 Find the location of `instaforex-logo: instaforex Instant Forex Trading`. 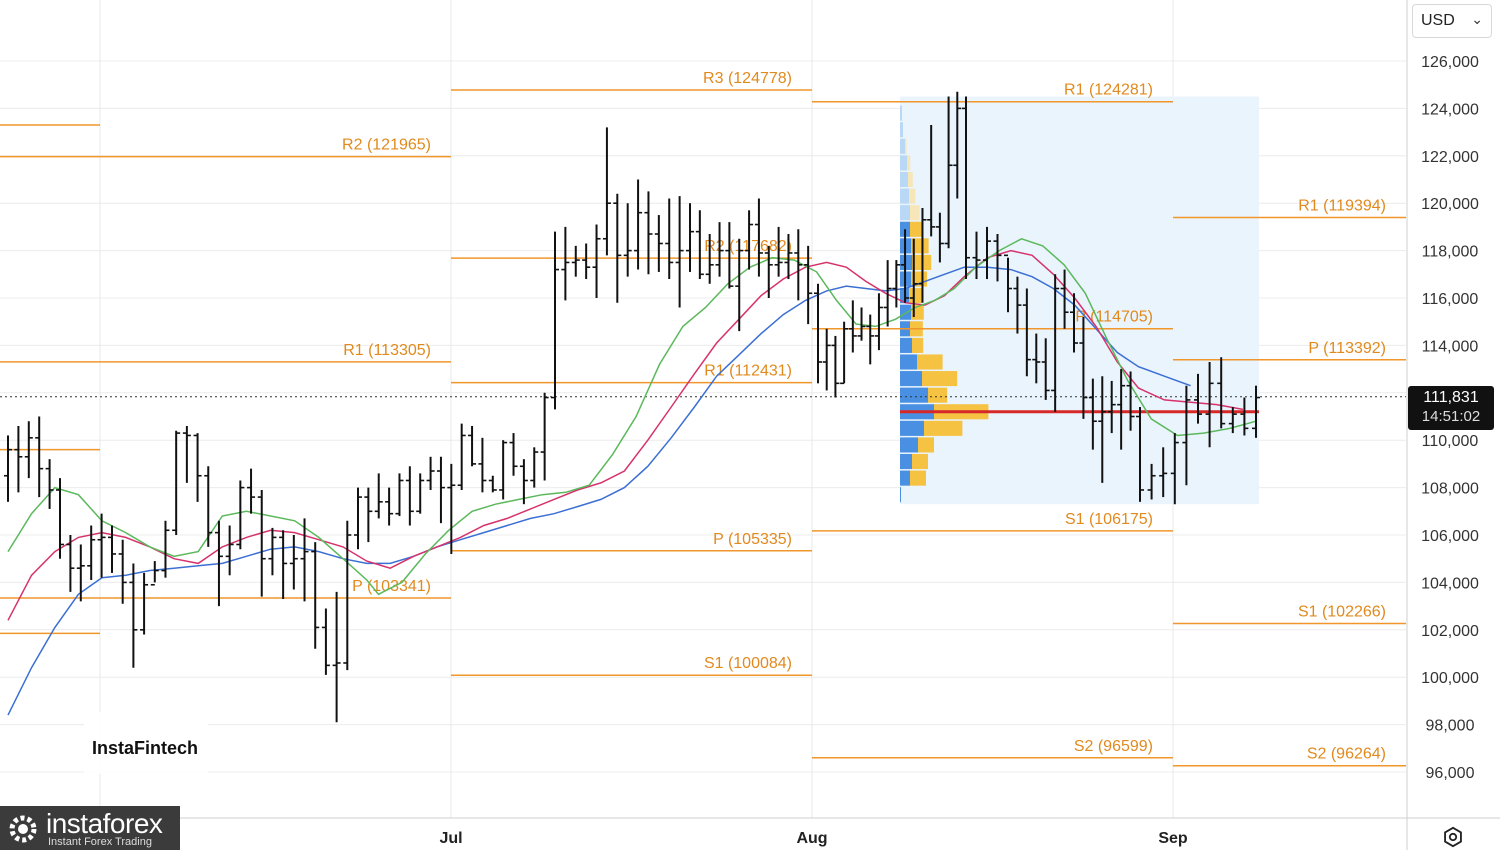

instaforex-logo: instaforex Instant Forex Trading is located at coordinates (90, 828).